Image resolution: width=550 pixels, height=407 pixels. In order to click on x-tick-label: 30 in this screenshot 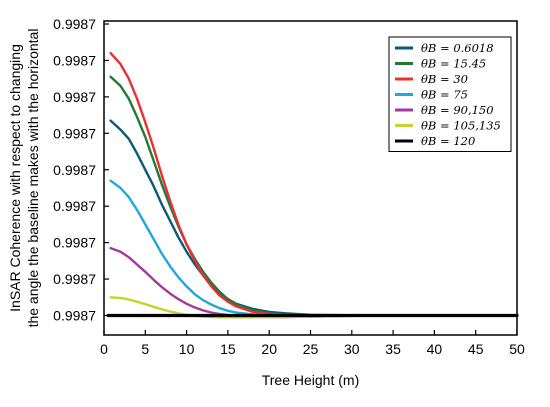, I will do `click(352, 349)`.